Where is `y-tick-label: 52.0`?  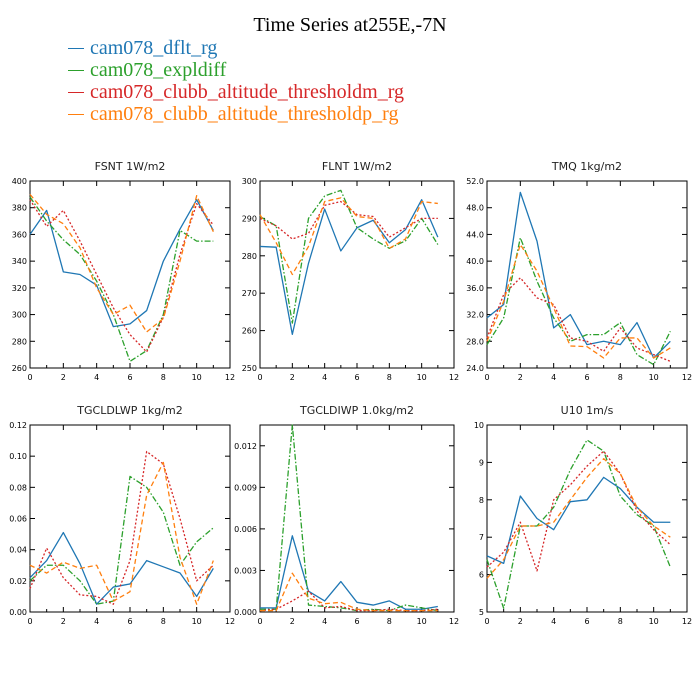
y-tick-label: 52.0 is located at coordinates (475, 181).